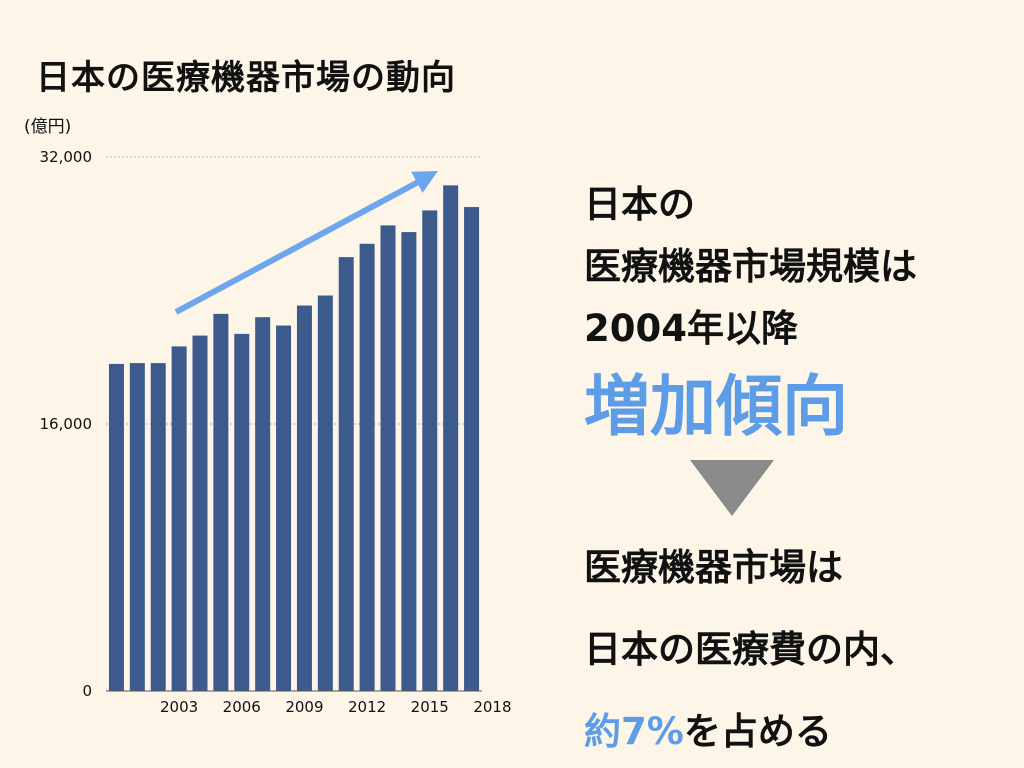 The width and height of the screenshot is (1024, 768). I want to click on bar-2011, so click(346, 474).